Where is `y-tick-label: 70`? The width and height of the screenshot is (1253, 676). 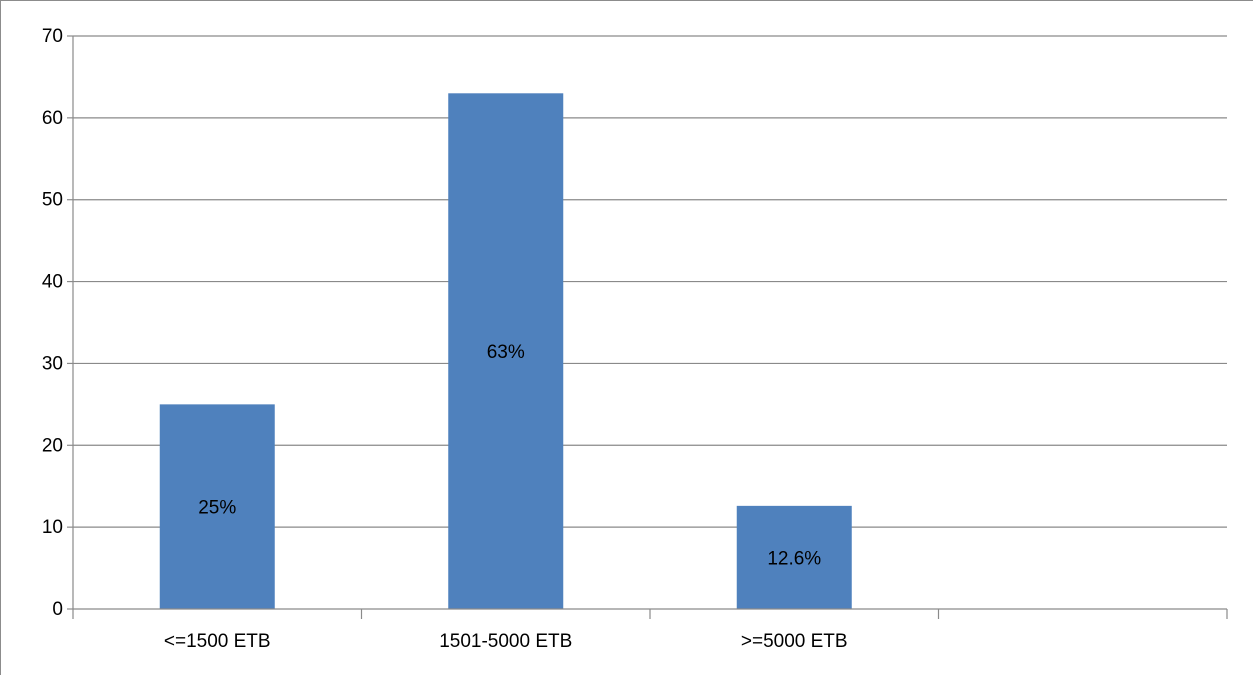
y-tick-label: 70 is located at coordinates (52, 36).